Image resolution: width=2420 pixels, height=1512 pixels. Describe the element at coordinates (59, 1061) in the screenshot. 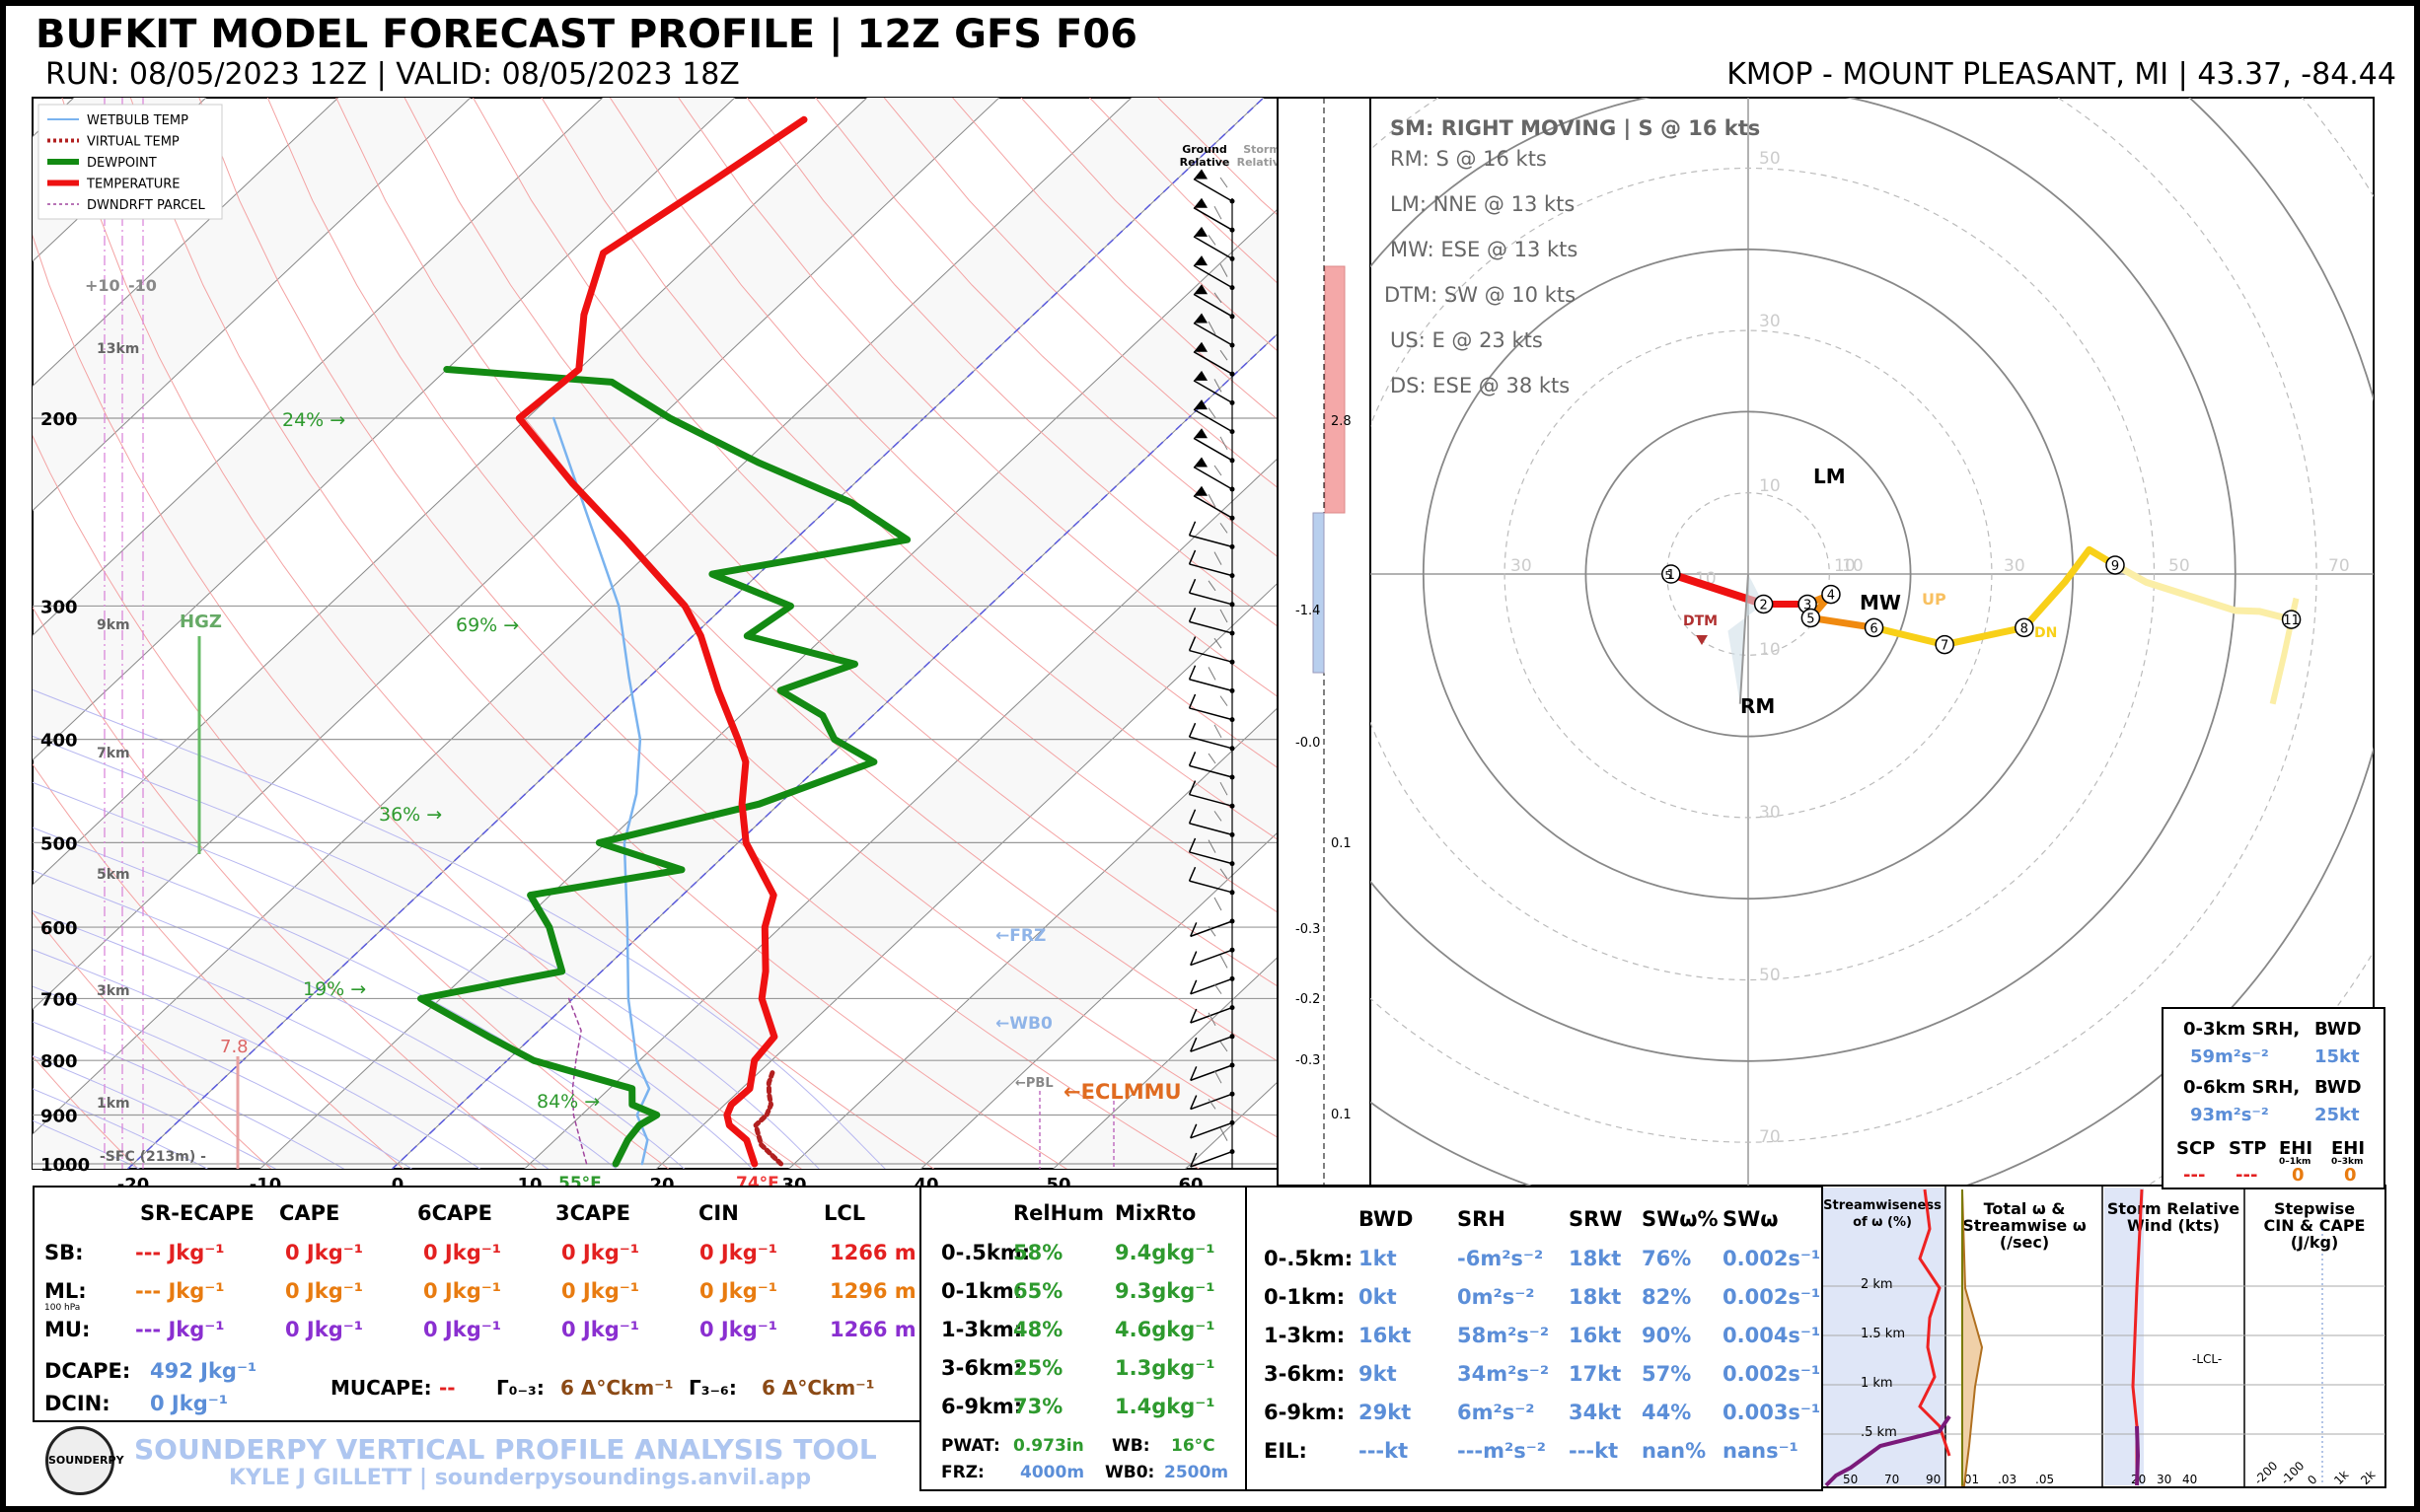

I see `pressure-tick: 800` at that location.